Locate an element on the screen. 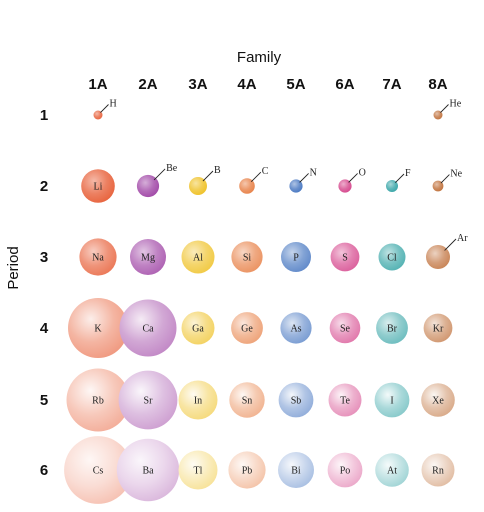  element-symbol: Kr is located at coordinates (438, 329).